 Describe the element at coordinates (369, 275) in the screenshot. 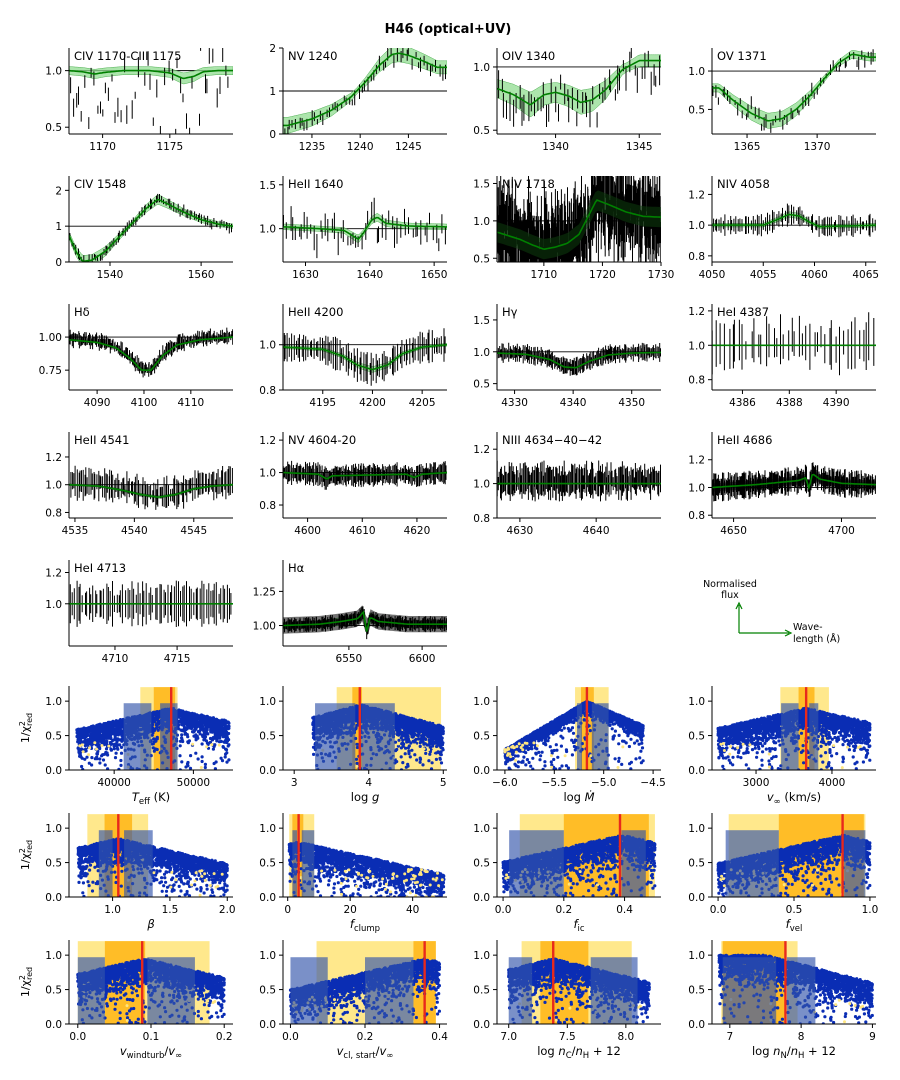

I see `x-tick-label: 1640` at that location.